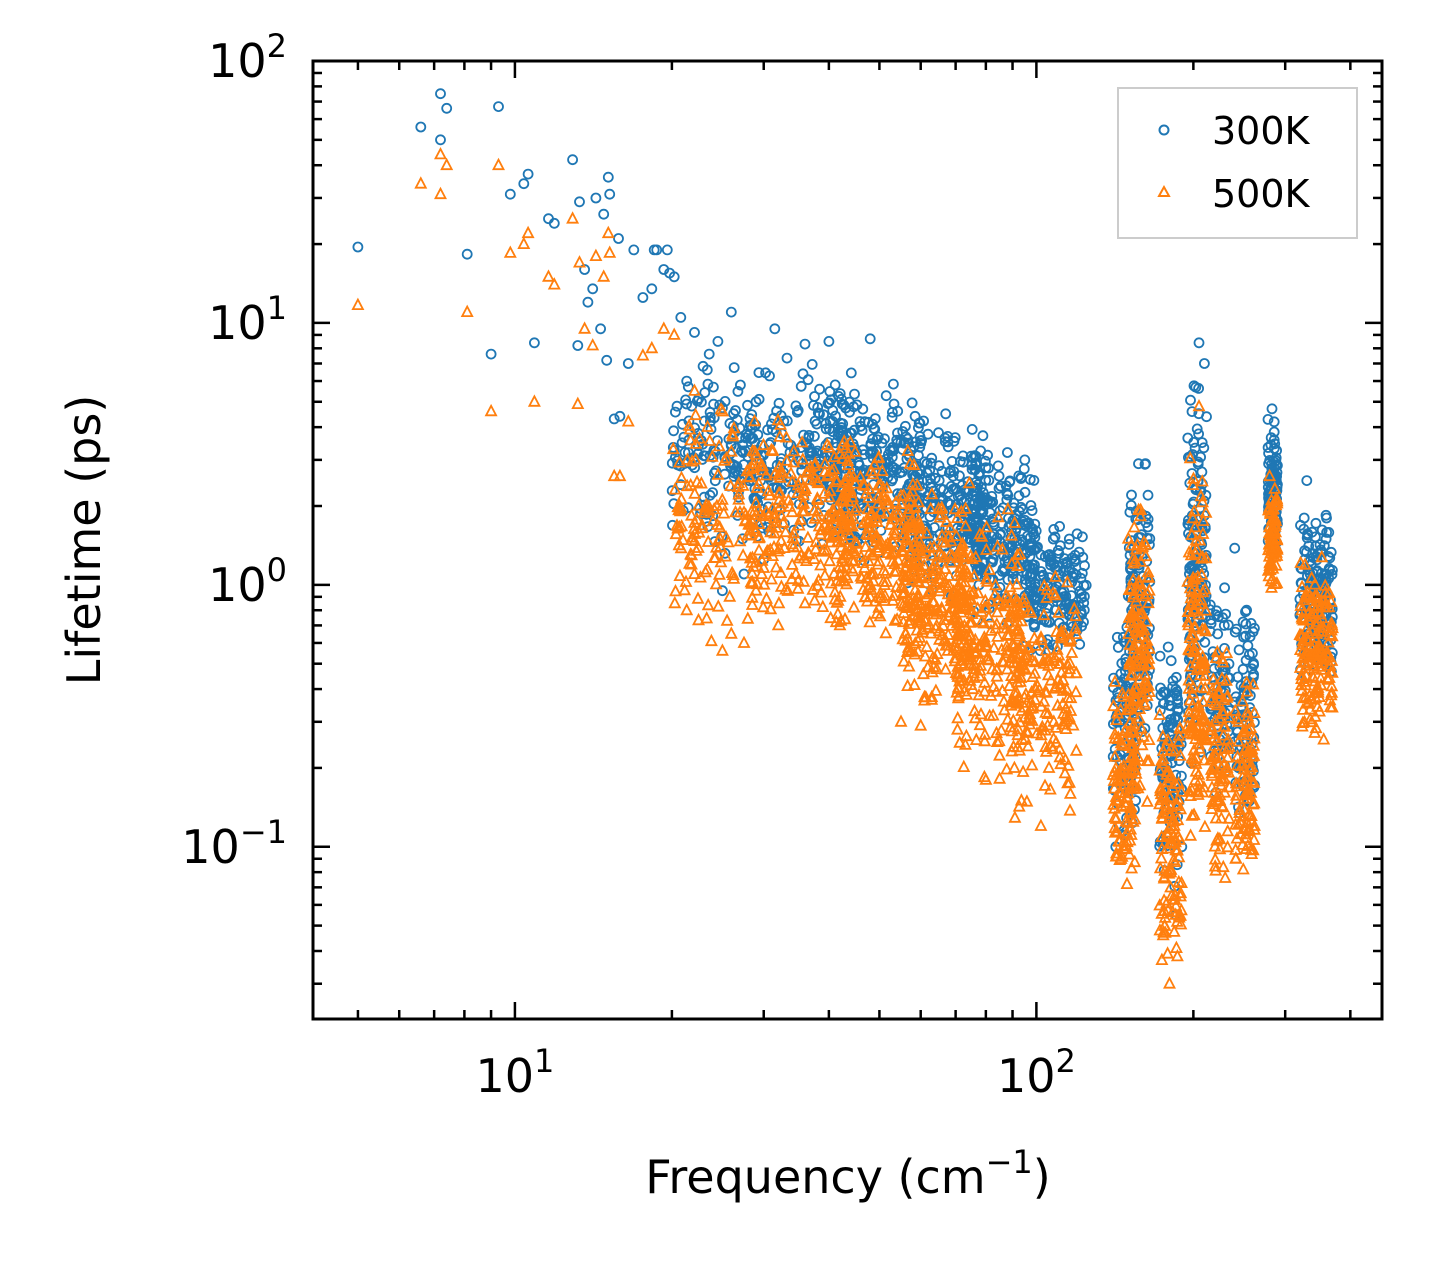 This screenshot has height=1269, width=1442. What do you see at coordinates (210, 847) in the screenshot?
I see `y-tick-label-base: 10` at bounding box center [210, 847].